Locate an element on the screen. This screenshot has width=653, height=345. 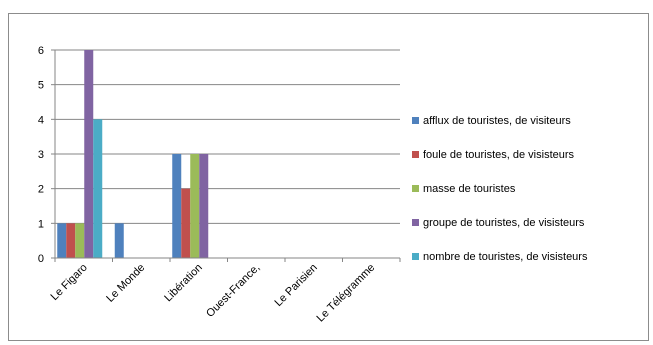
y-tick-label: 3 is located at coordinates (41, 155).